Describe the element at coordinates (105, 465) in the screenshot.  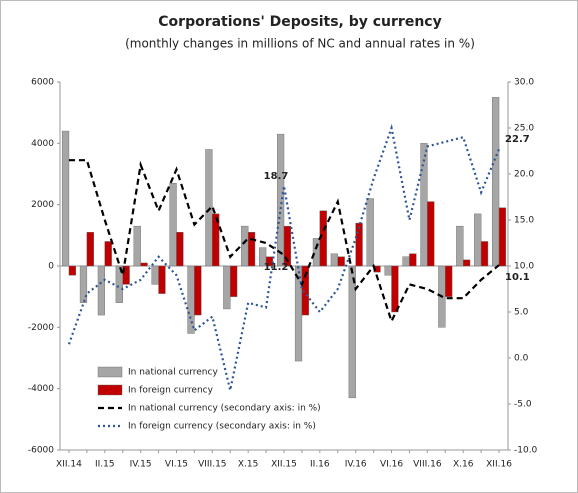
I see `x-tick-label: II.15` at that location.